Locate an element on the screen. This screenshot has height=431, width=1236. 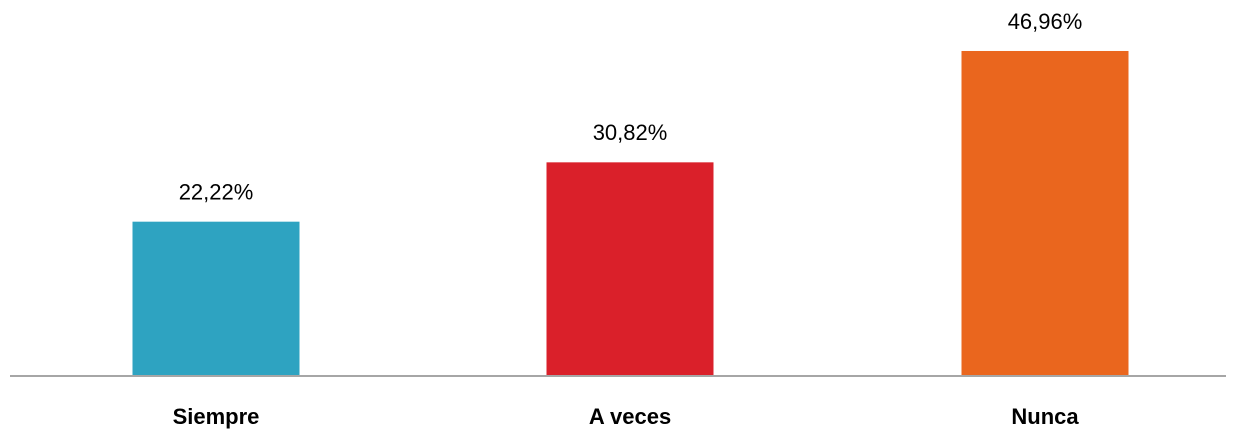
category-label: Nunca is located at coordinates (1045, 416).